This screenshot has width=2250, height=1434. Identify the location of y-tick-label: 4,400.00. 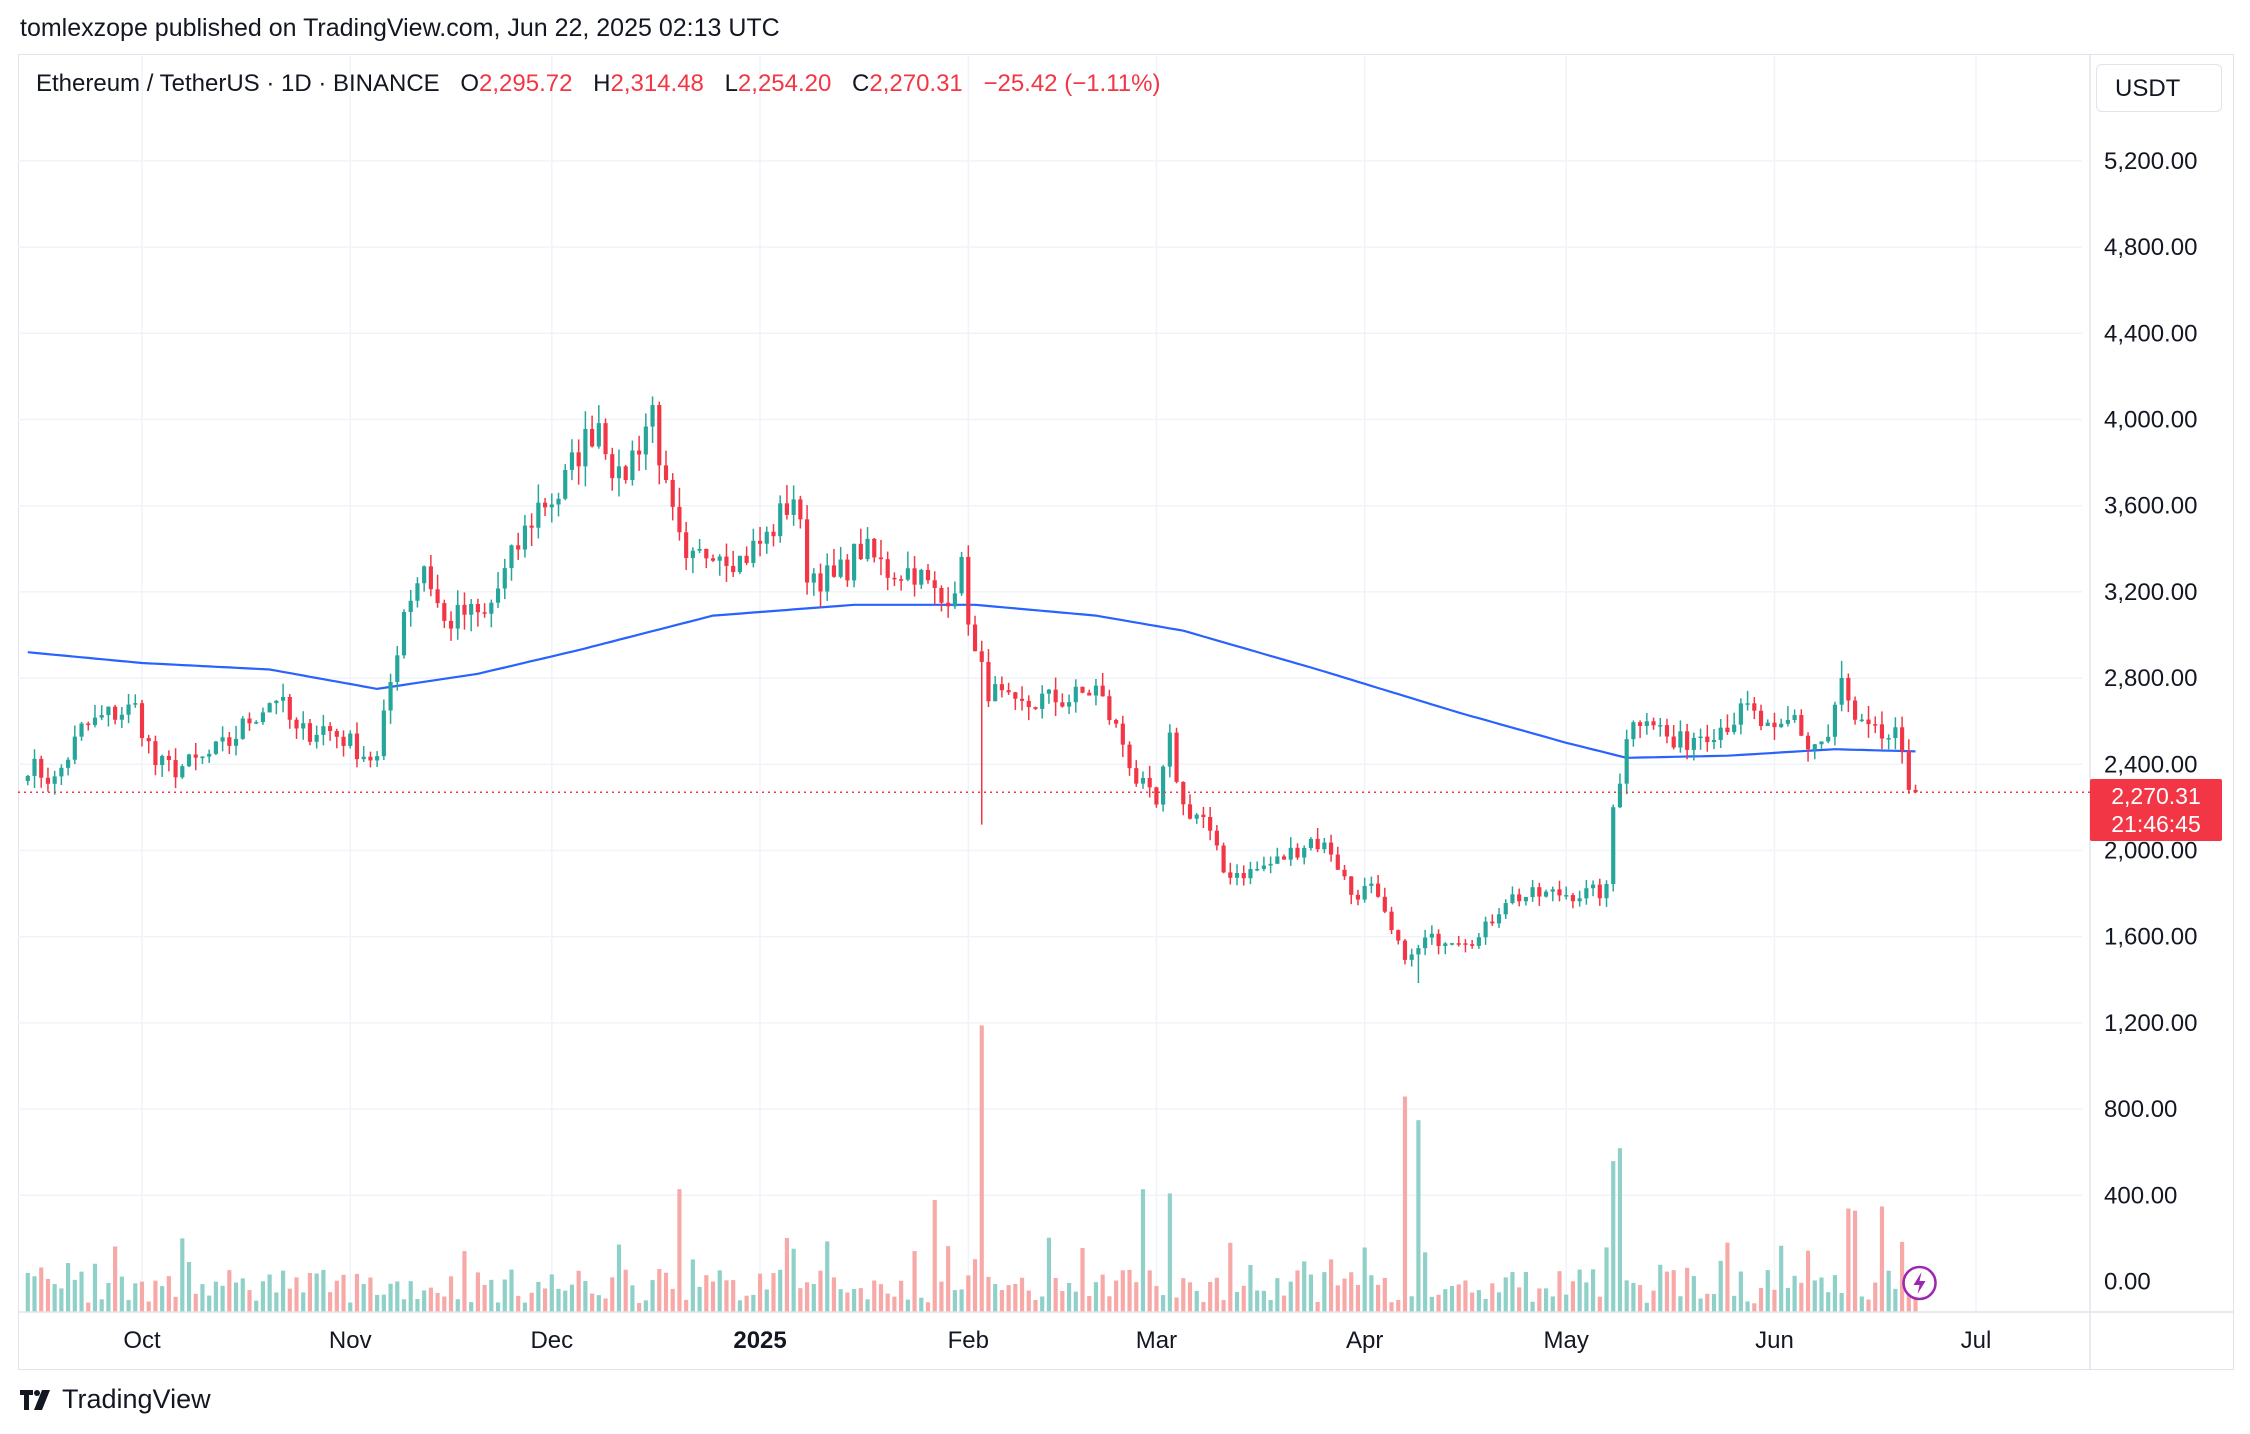
(2150, 333).